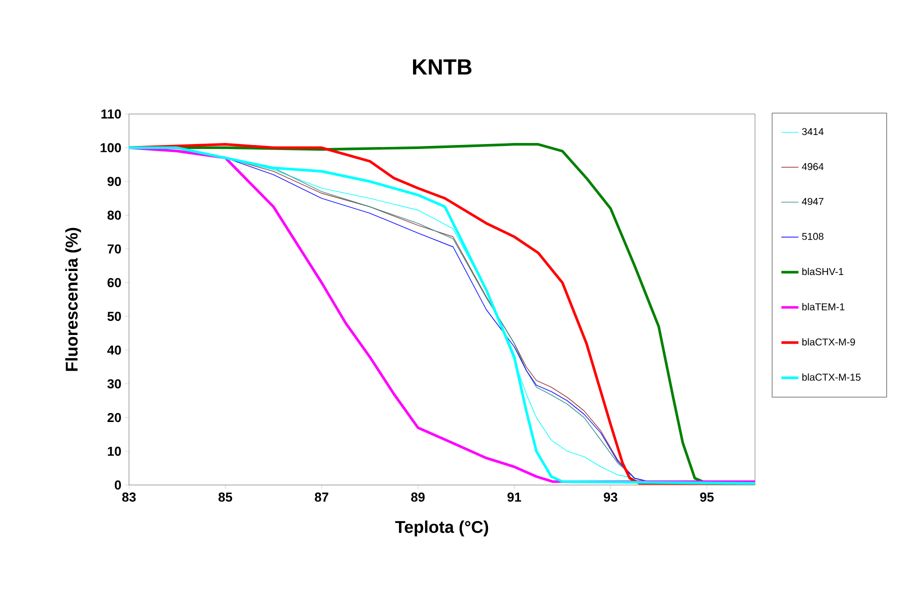 The height and width of the screenshot is (594, 917). What do you see at coordinates (813, 236) in the screenshot?
I see `legend-label: 5108` at bounding box center [813, 236].